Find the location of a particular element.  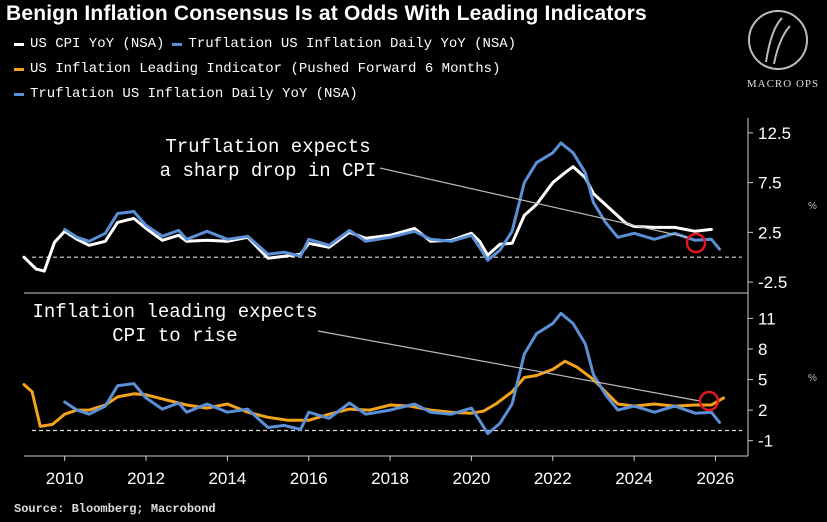

y-tick-label-1-3: 2 is located at coordinates (762, 410).